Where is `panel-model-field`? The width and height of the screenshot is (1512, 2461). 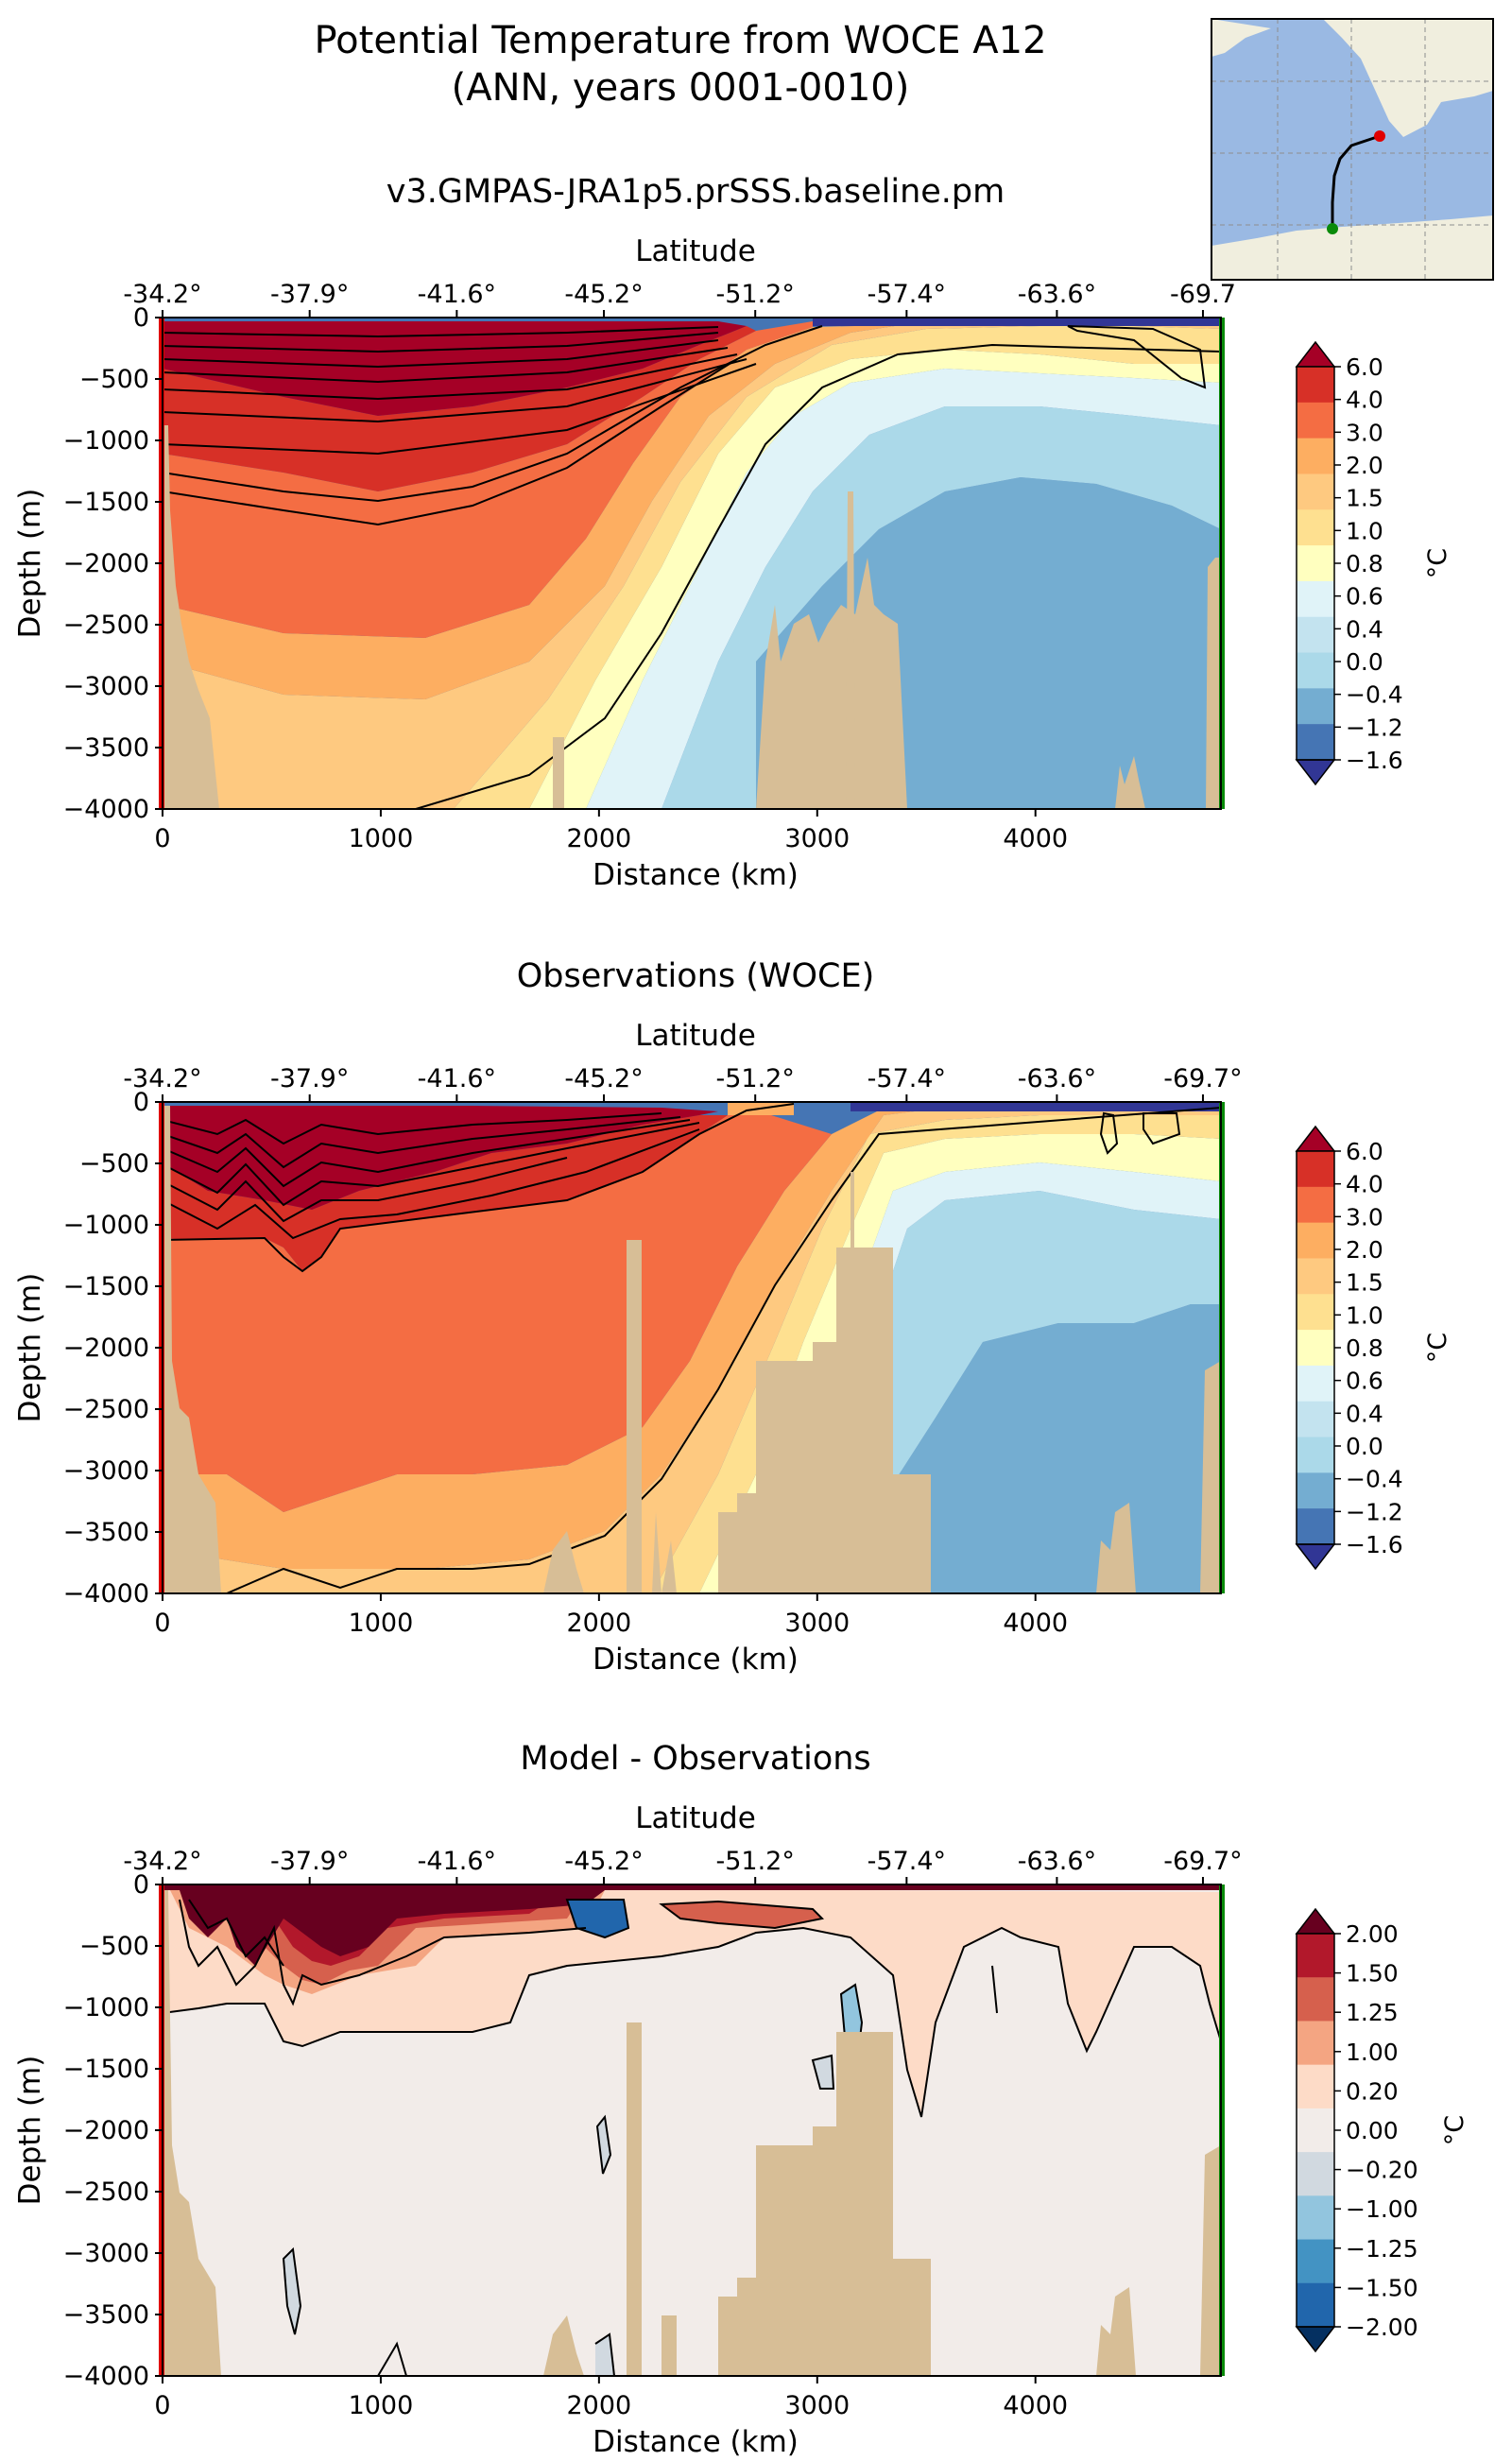 panel-model-field is located at coordinates (692, 563).